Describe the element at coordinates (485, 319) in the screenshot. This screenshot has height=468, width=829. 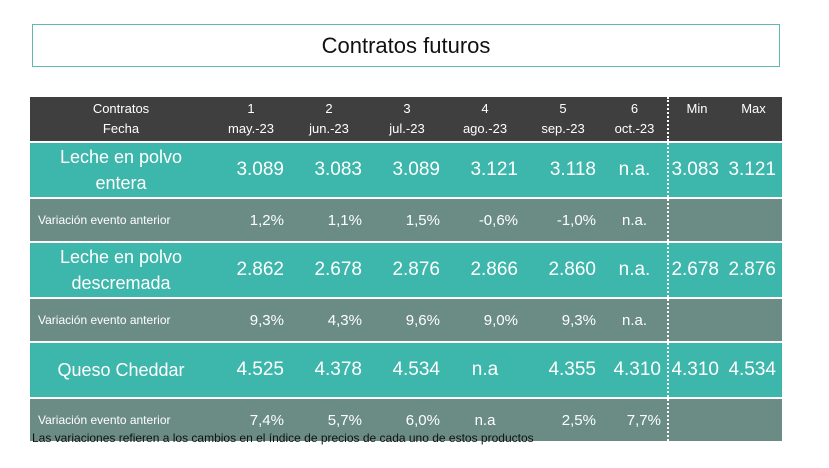
I see `variation-cell: 9,0%` at that location.